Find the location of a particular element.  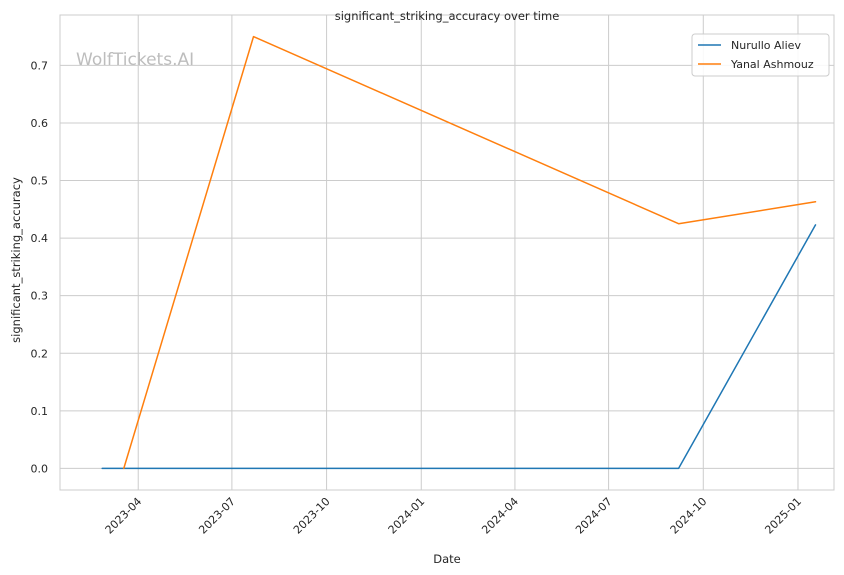

legend: Nurullo Aliev Yanal Ashmouz is located at coordinates (760, 55).